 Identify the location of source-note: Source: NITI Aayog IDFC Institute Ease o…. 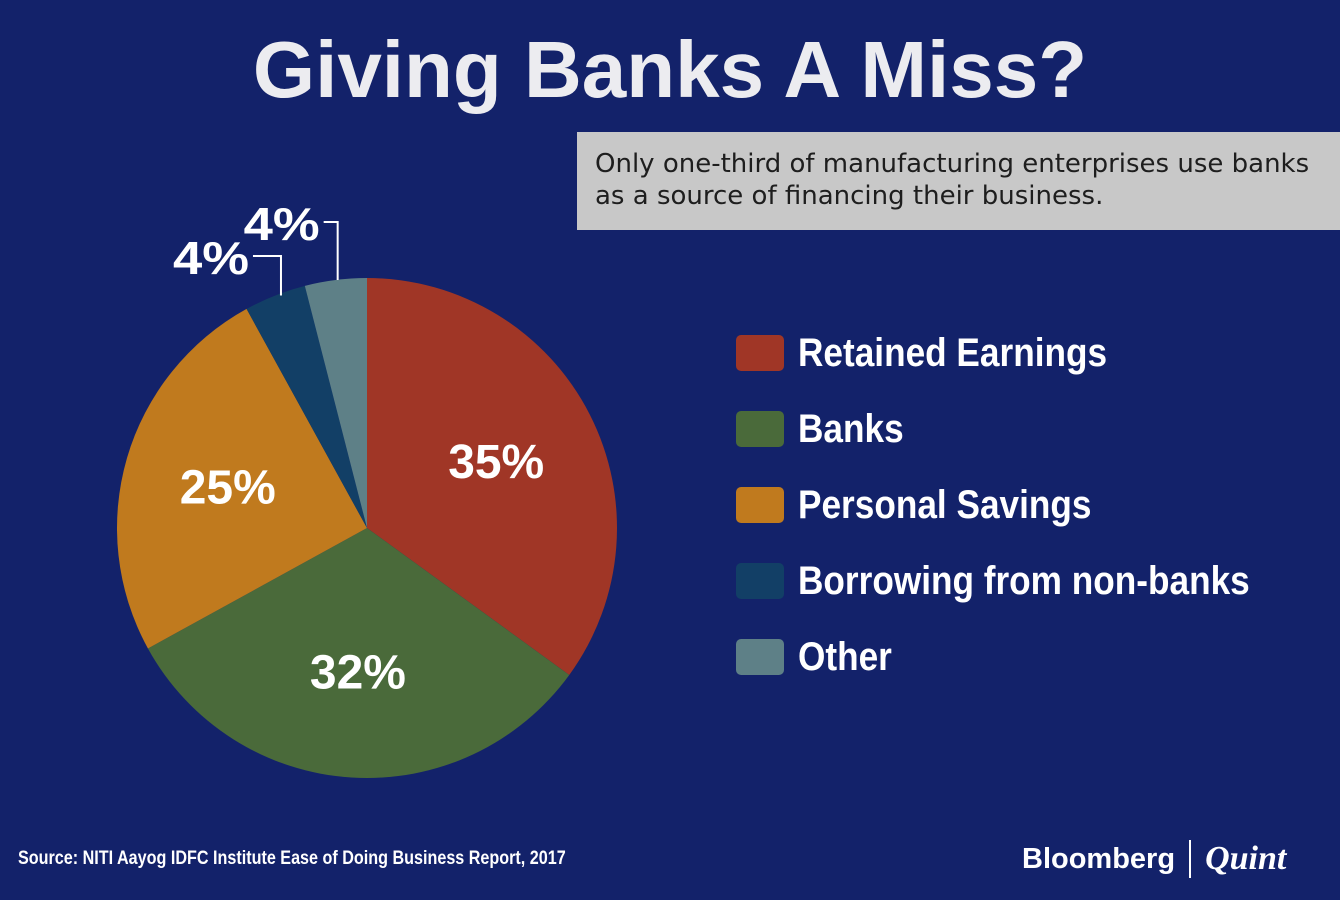
(292, 858).